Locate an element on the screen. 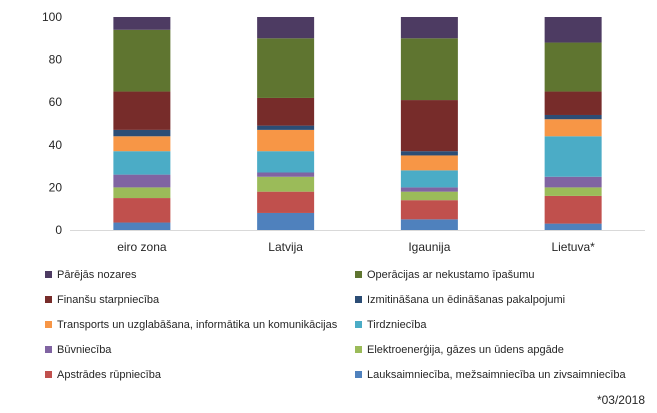  legend-label: Apstrādes rūpniecība is located at coordinates (109, 375).